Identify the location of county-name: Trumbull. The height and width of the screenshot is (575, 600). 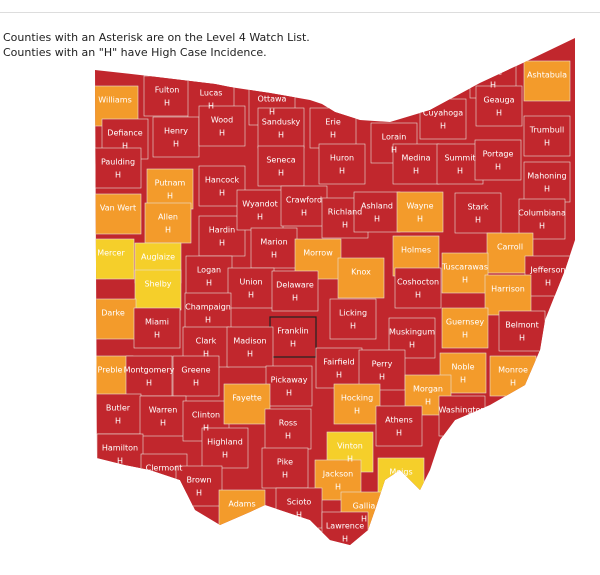
(546, 130).